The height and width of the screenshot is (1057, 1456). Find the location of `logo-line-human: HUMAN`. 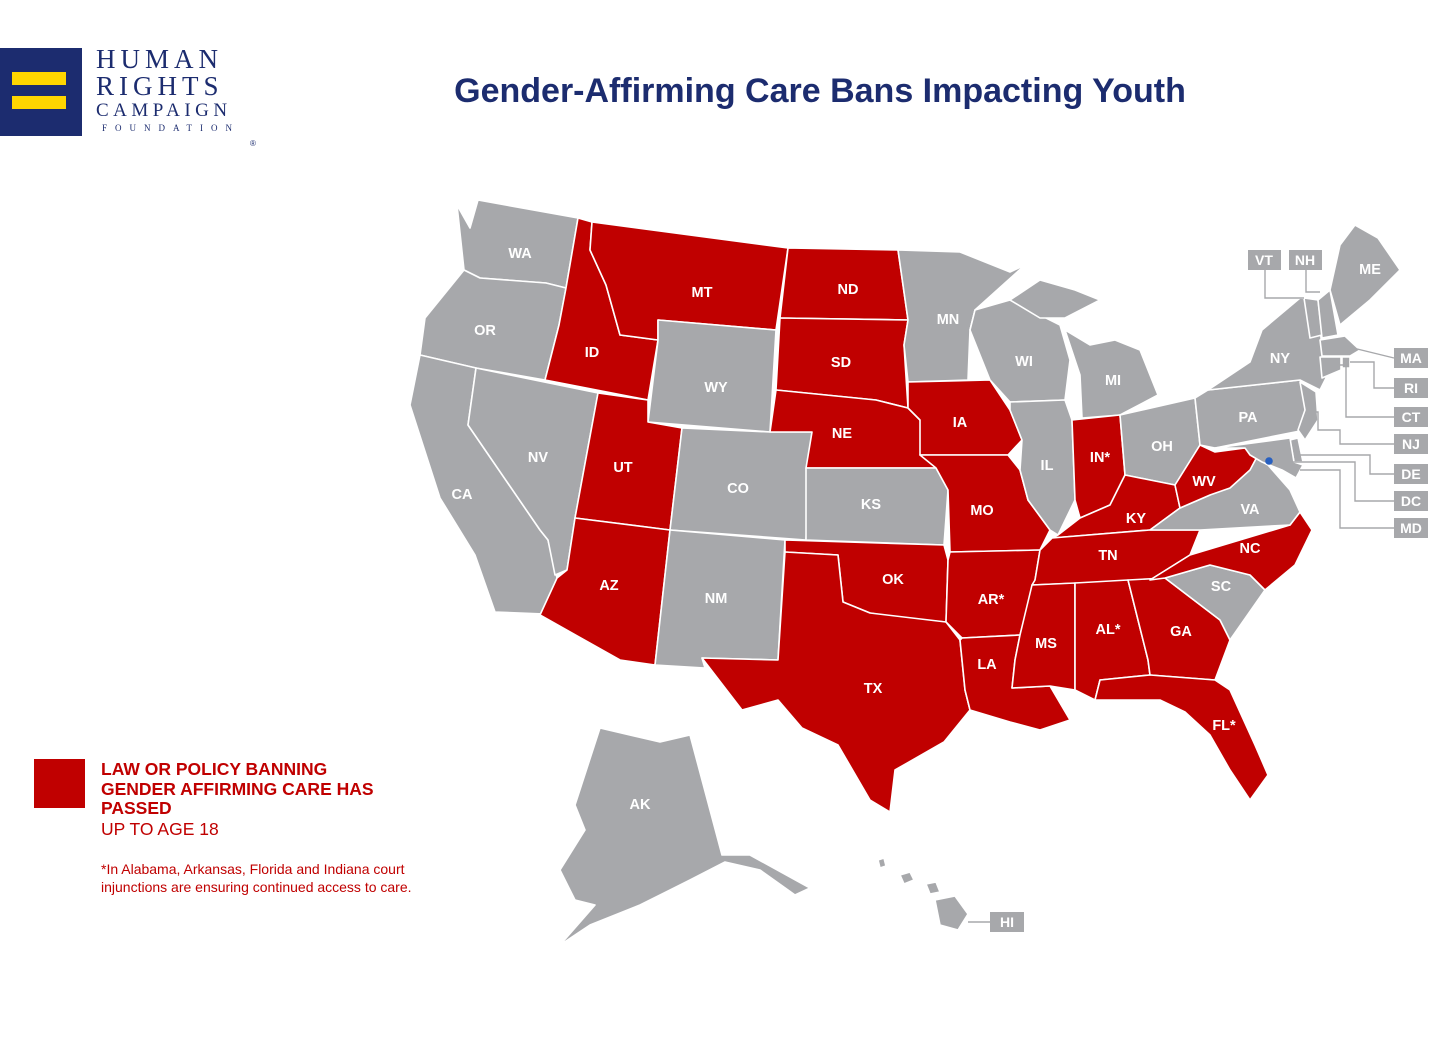

logo-line-human: HUMAN is located at coordinates (160, 59).